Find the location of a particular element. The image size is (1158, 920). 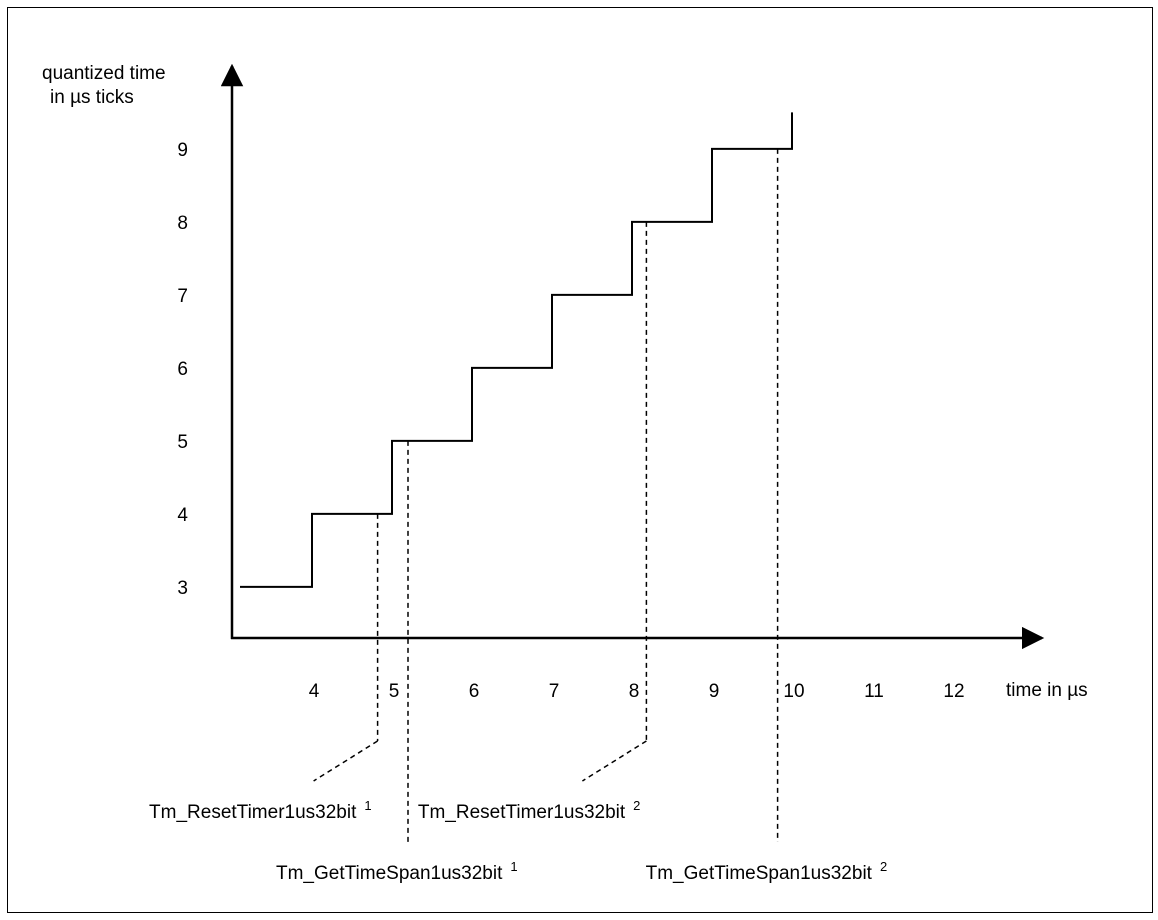

span2-label: Tm_GetTimeSpan1us32bit 2 is located at coordinates (767, 871).